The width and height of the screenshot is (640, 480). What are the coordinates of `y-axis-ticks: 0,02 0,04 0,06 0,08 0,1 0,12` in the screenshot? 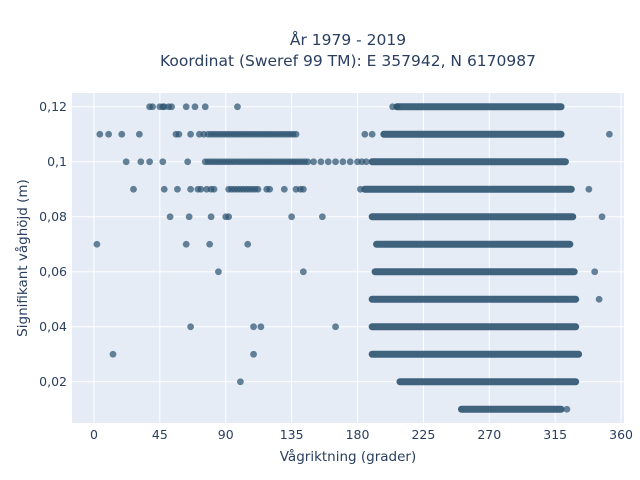 It's located at (53, 244).